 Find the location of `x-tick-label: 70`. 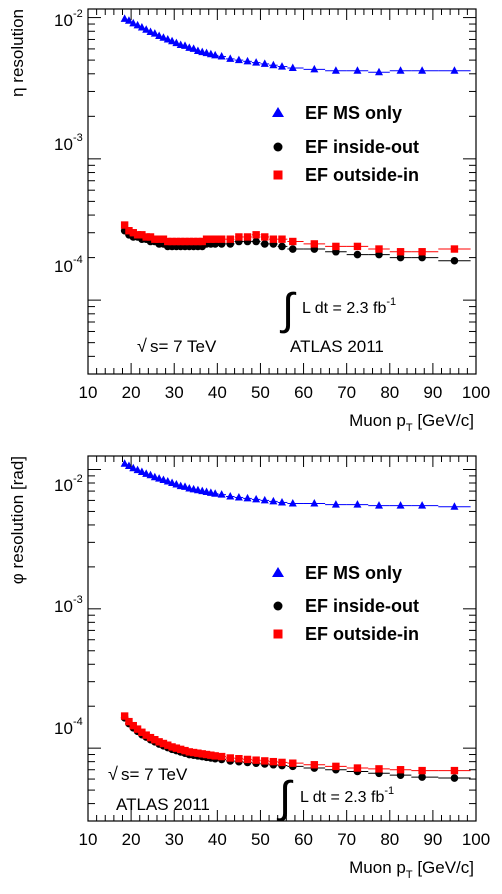

x-tick-label: 70 is located at coordinates (346, 839).